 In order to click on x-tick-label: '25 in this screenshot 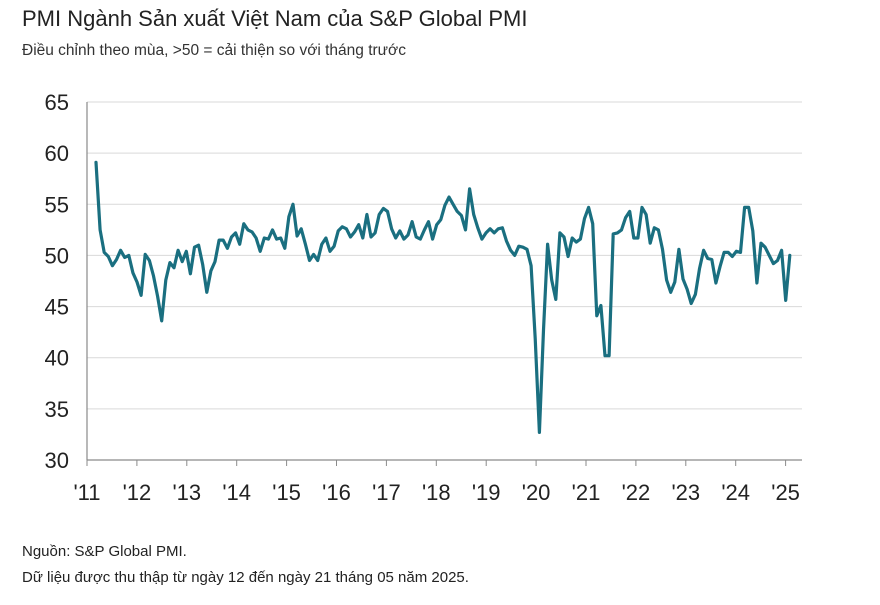, I will do `click(785, 492)`.